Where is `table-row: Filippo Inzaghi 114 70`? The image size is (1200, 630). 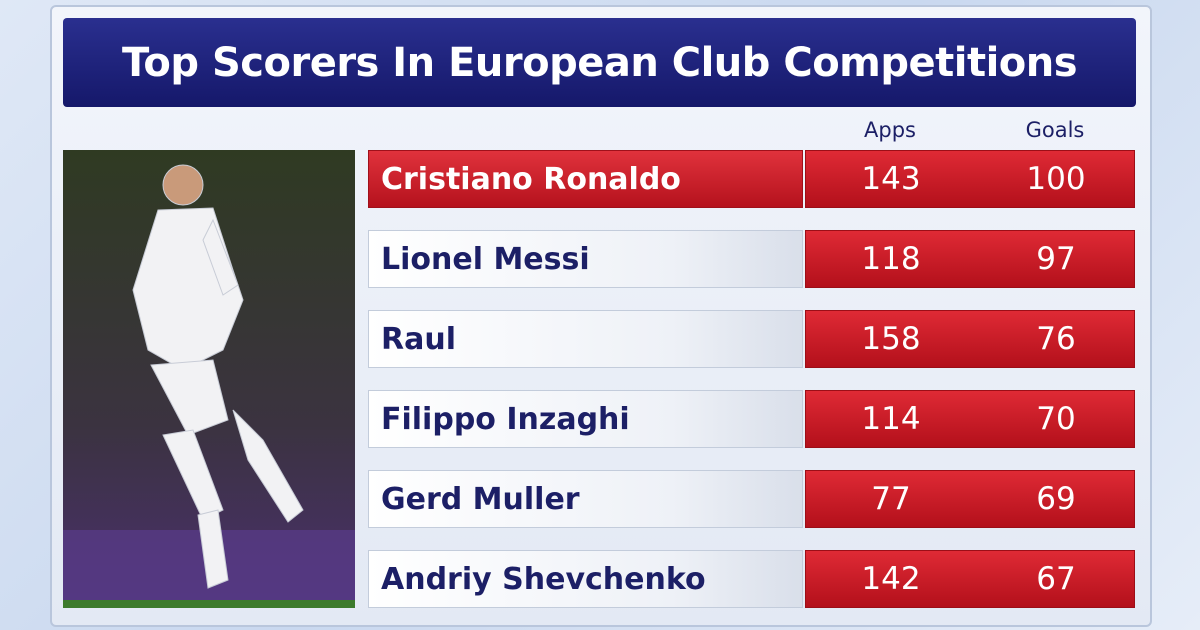
table-row: Filippo Inzaghi 114 70 is located at coordinates (751, 419).